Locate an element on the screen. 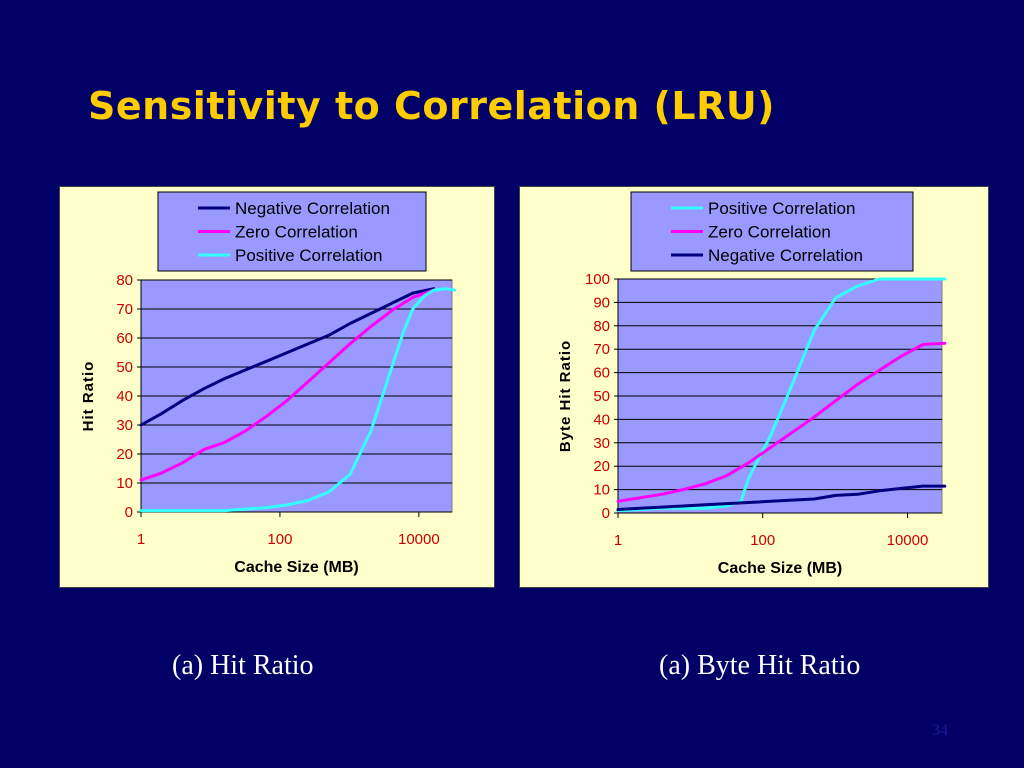 This screenshot has width=1024, height=768. y-tick-label: 100 is located at coordinates (597, 279).